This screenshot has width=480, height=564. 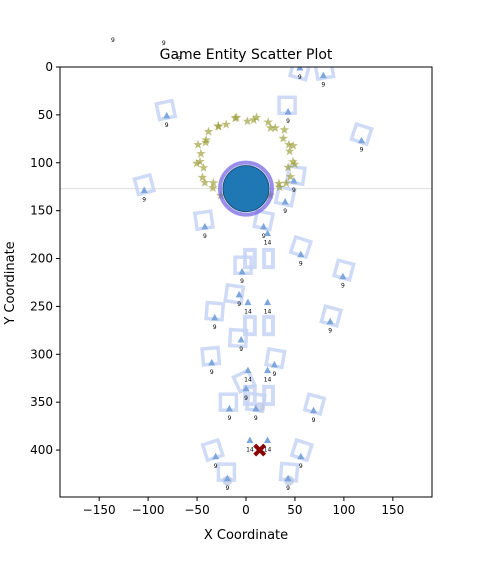 I want to click on player-marker, so click(x=246, y=189).